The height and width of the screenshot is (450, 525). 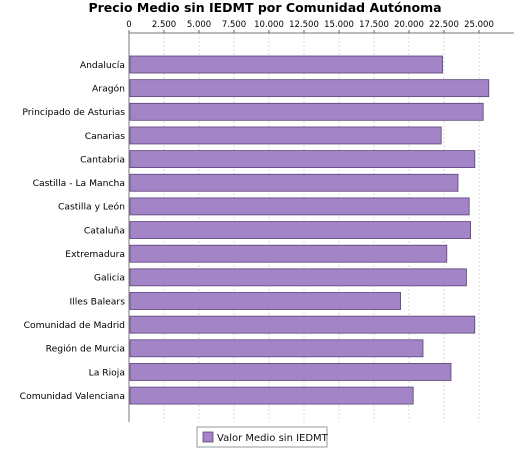 What do you see at coordinates (72, 396) in the screenshot?
I see `category-label: Comunidad Valenciana` at bounding box center [72, 396].